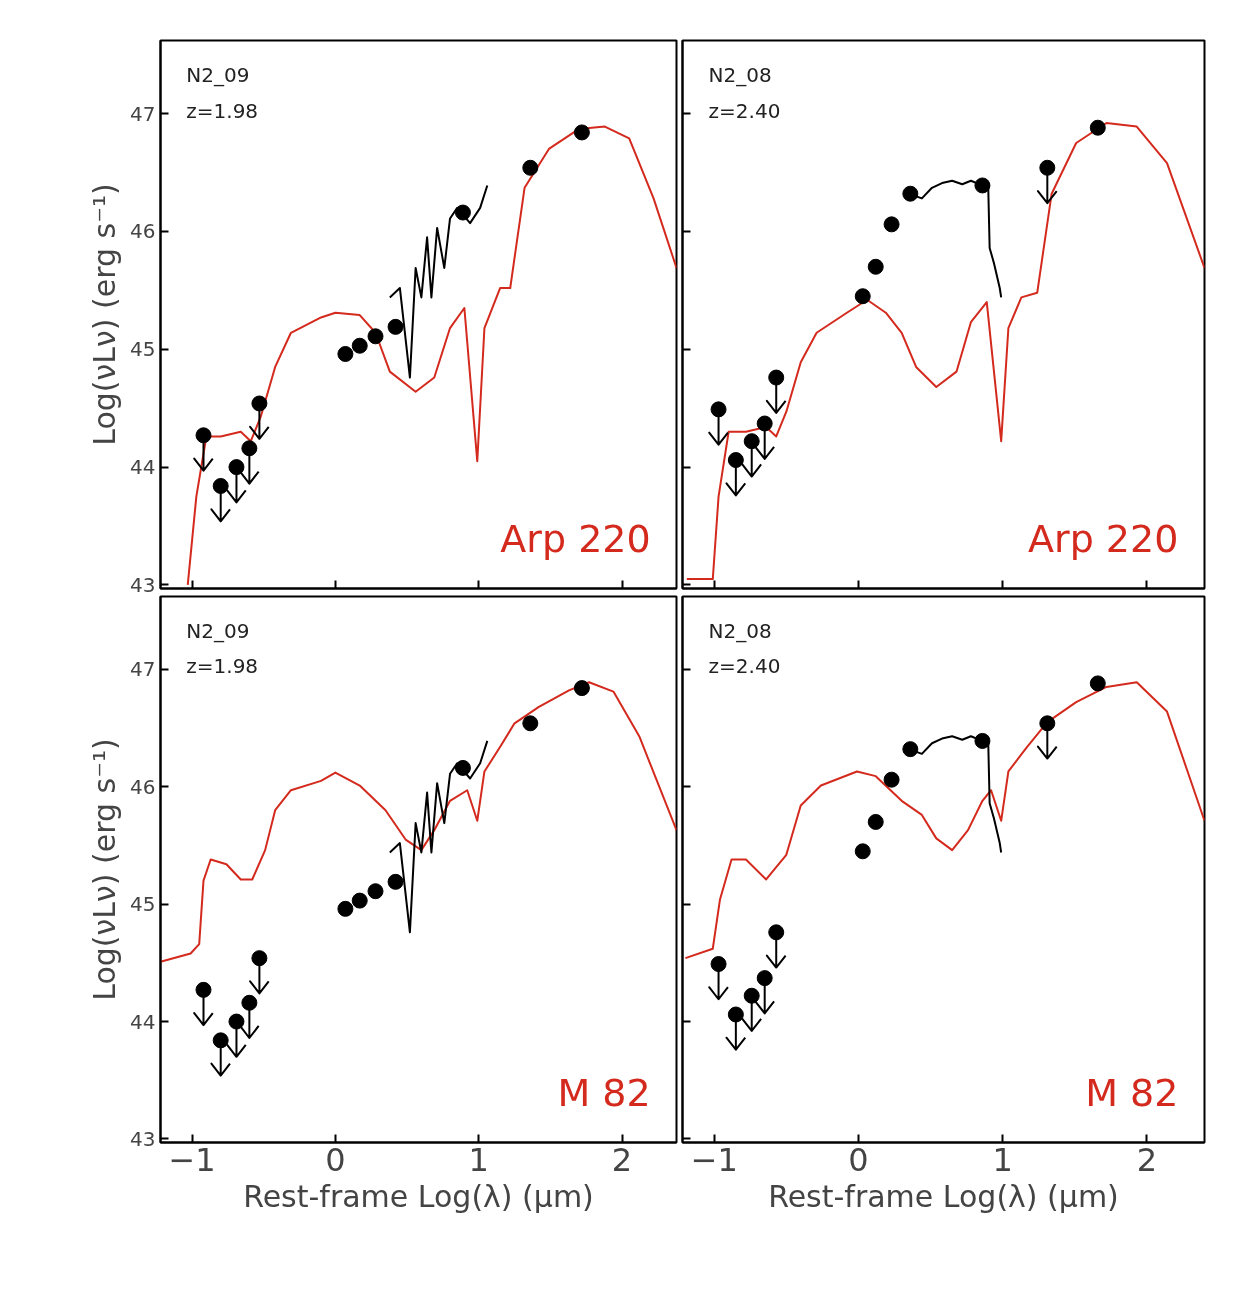 Image resolution: width=1239 pixels, height=1302 pixels. I want to click on text: Arp 220, so click(1103, 539).